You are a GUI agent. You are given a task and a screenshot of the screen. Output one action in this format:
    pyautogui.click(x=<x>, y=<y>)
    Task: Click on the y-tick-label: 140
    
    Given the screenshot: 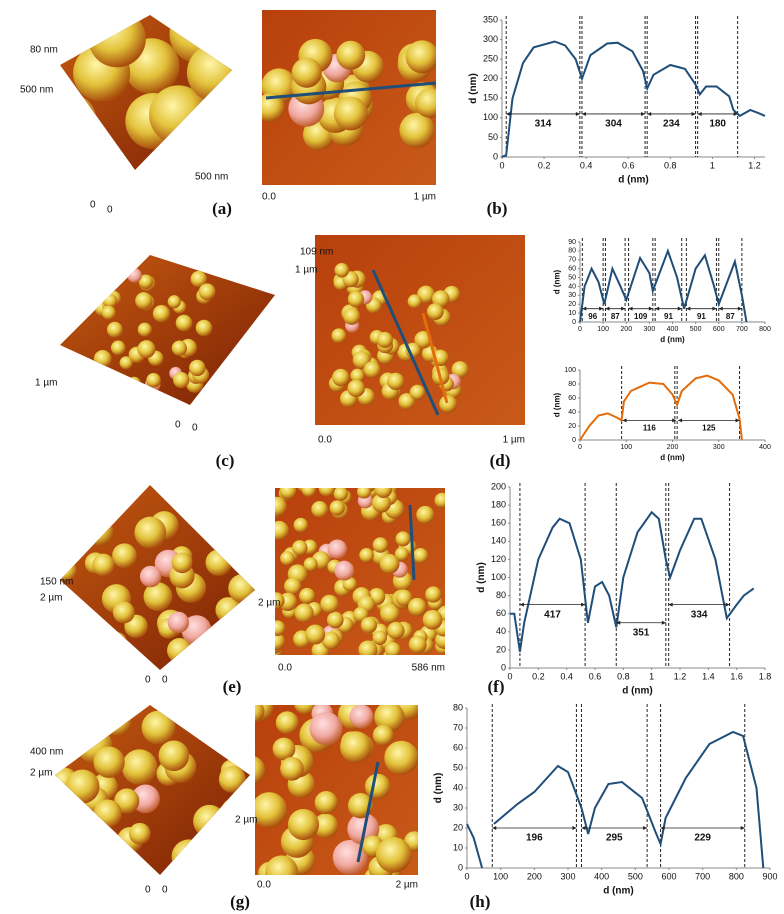 What is the action you would take?
    pyautogui.click(x=498, y=541)
    